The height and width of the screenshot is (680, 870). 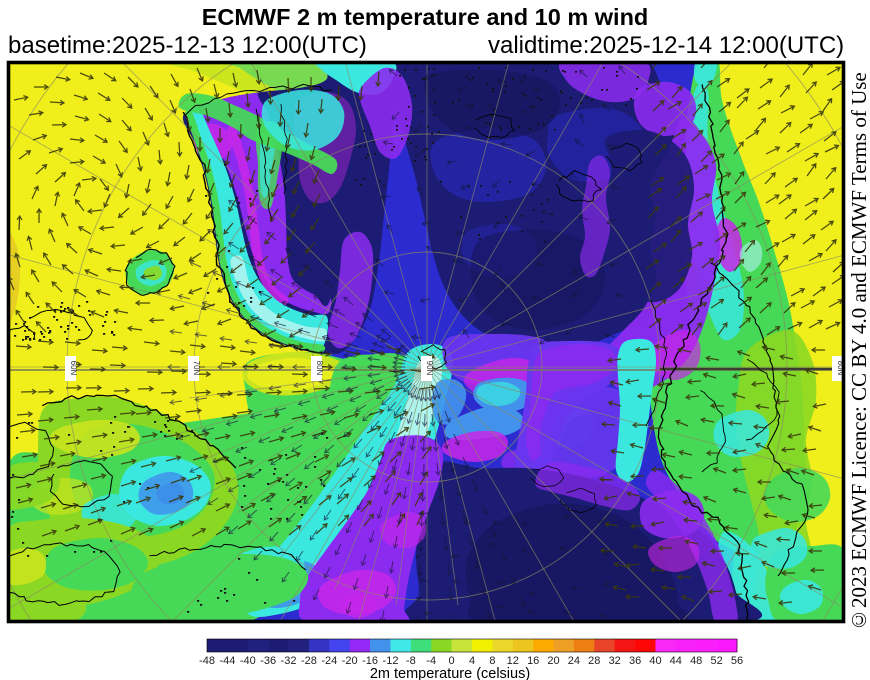 What do you see at coordinates (391, 661) in the screenshot?
I see `svg-text: -12` at bounding box center [391, 661].